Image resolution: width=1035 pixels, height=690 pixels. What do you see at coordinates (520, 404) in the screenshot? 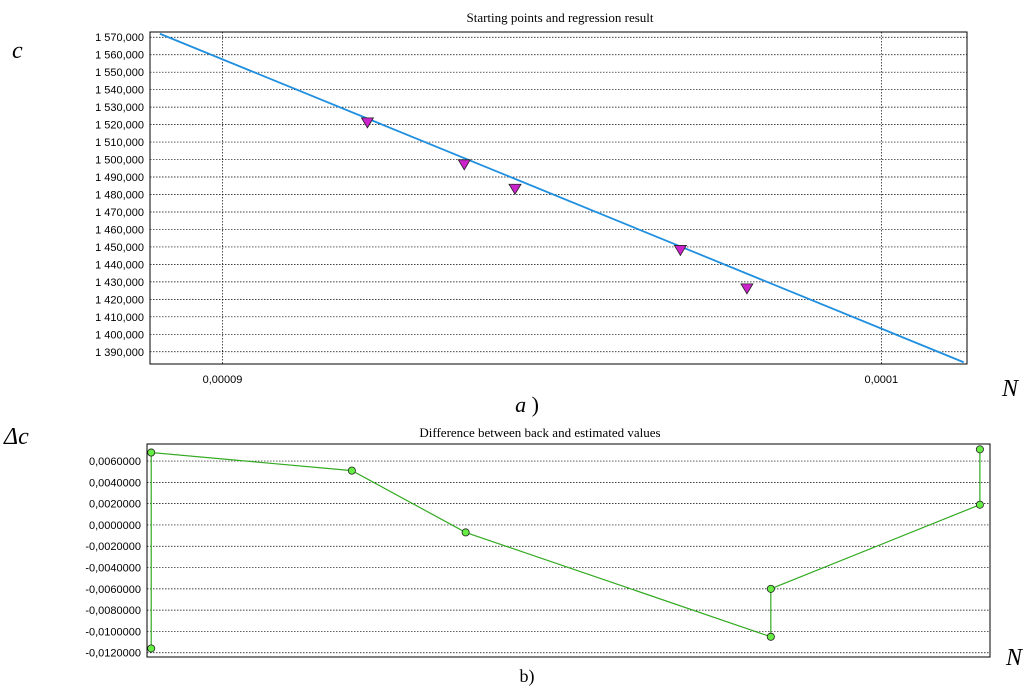
I see `chart-a-caption-letter: a` at bounding box center [520, 404].